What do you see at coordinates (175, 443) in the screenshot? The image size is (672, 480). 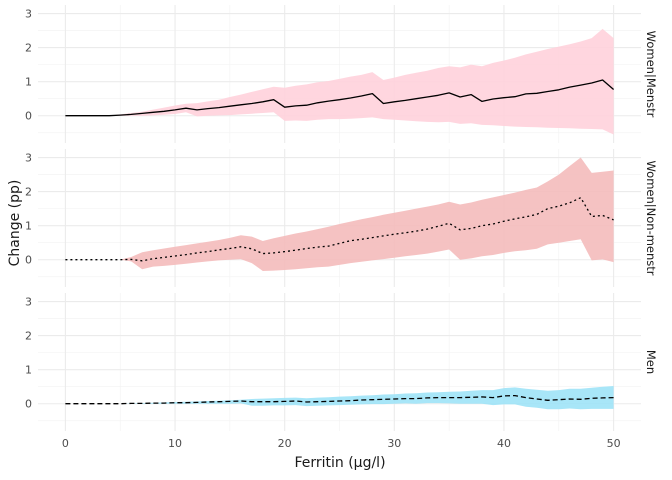 I see `x-tick-label: 10` at bounding box center [175, 443].